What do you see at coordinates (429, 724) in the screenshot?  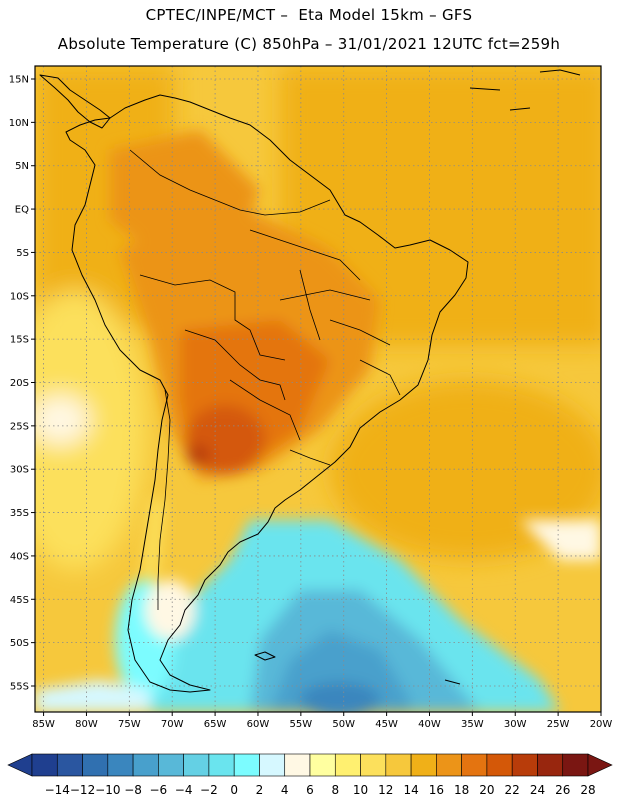 I see `longitude-label: 40W` at bounding box center [429, 724].